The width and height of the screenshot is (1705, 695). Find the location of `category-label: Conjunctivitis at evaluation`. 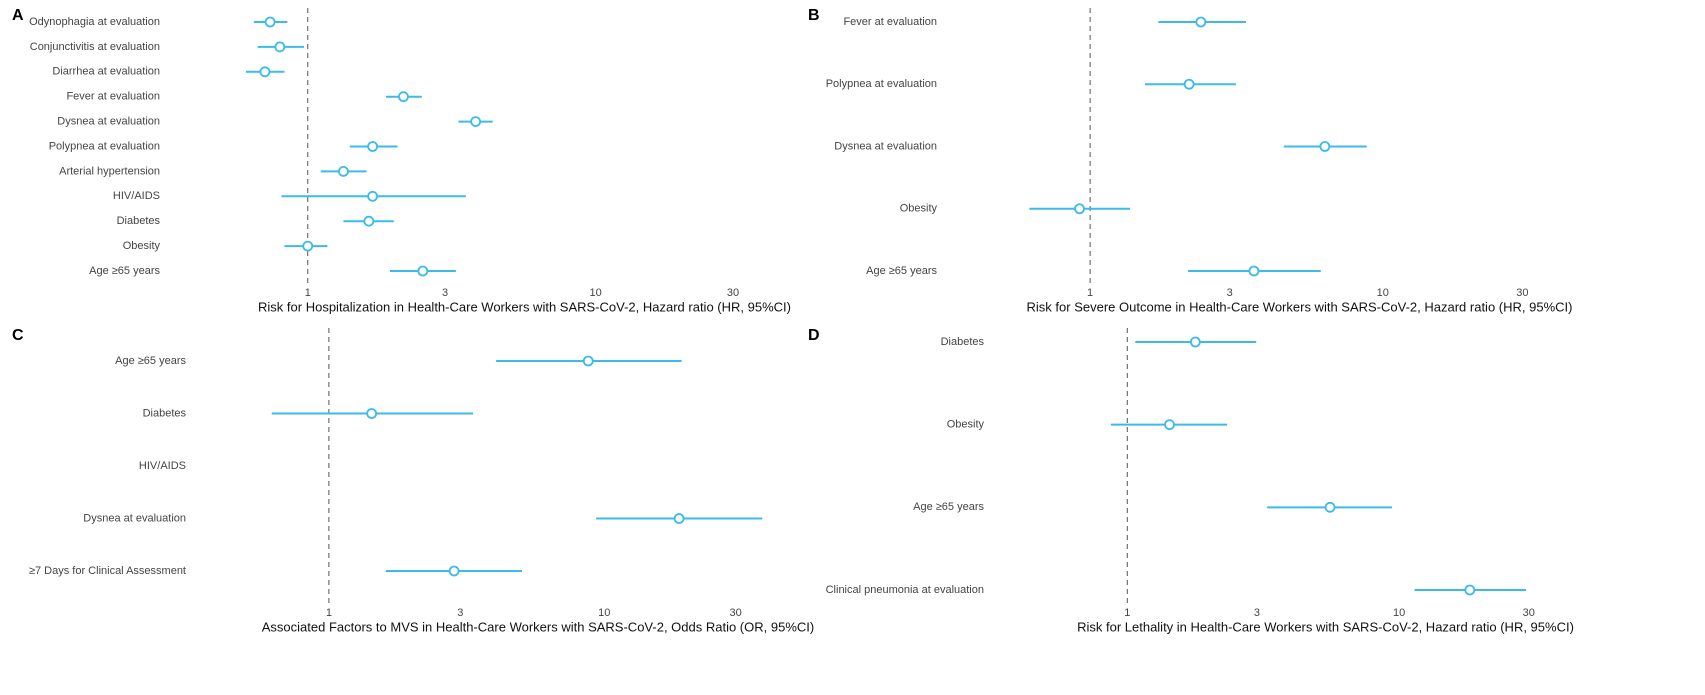

category-label: Conjunctivitis at evaluation is located at coordinates (95, 47).